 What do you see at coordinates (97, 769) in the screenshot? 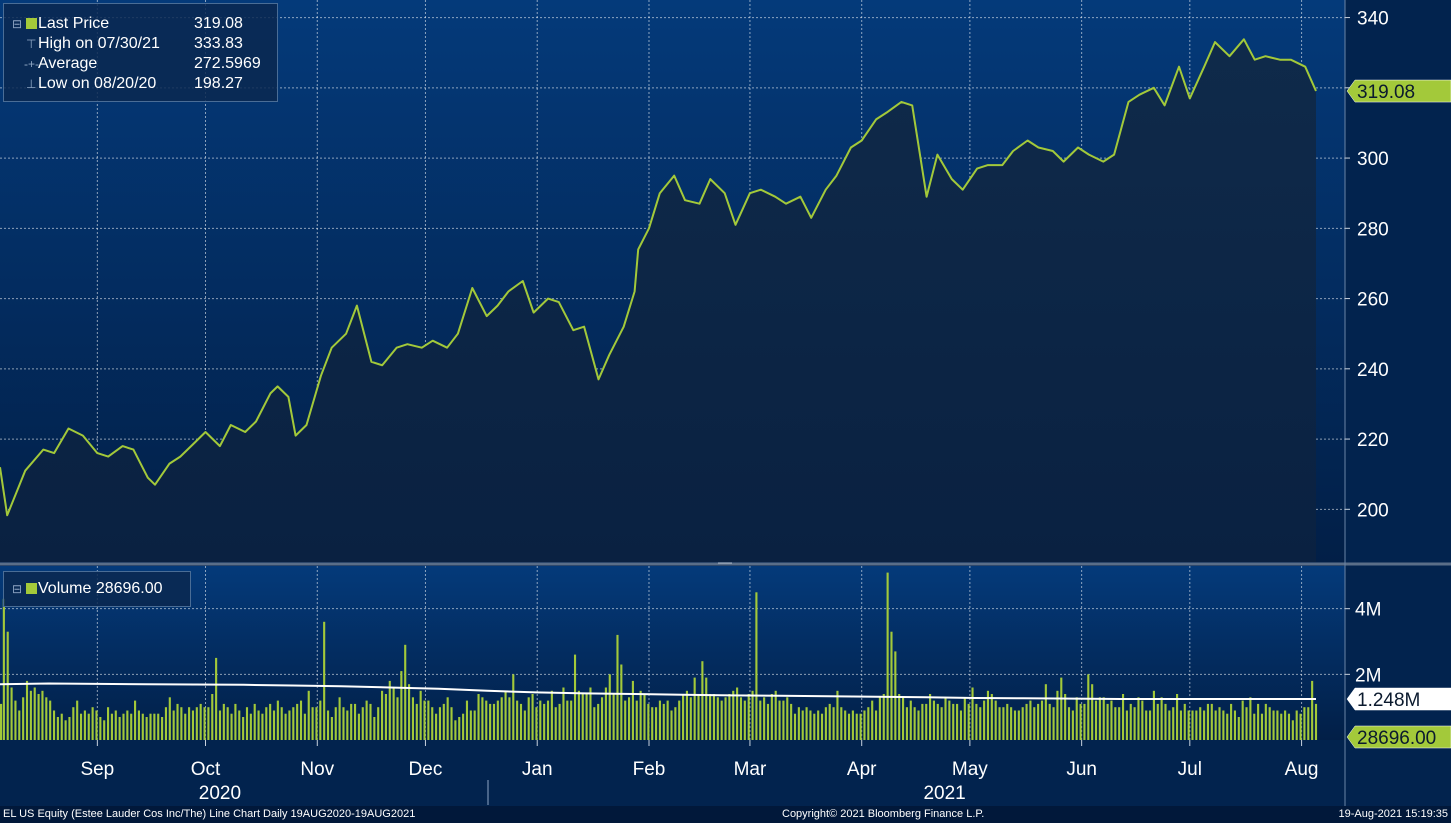
I see `month-label: Sep` at bounding box center [97, 769].